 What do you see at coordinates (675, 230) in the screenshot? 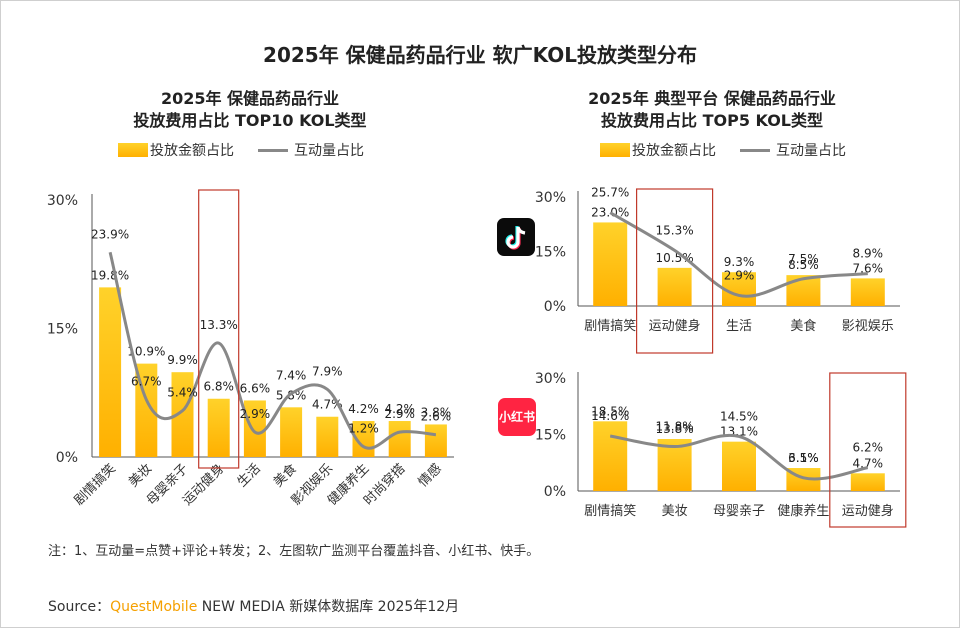
I see `line-data-label: 15.3%` at bounding box center [675, 230].